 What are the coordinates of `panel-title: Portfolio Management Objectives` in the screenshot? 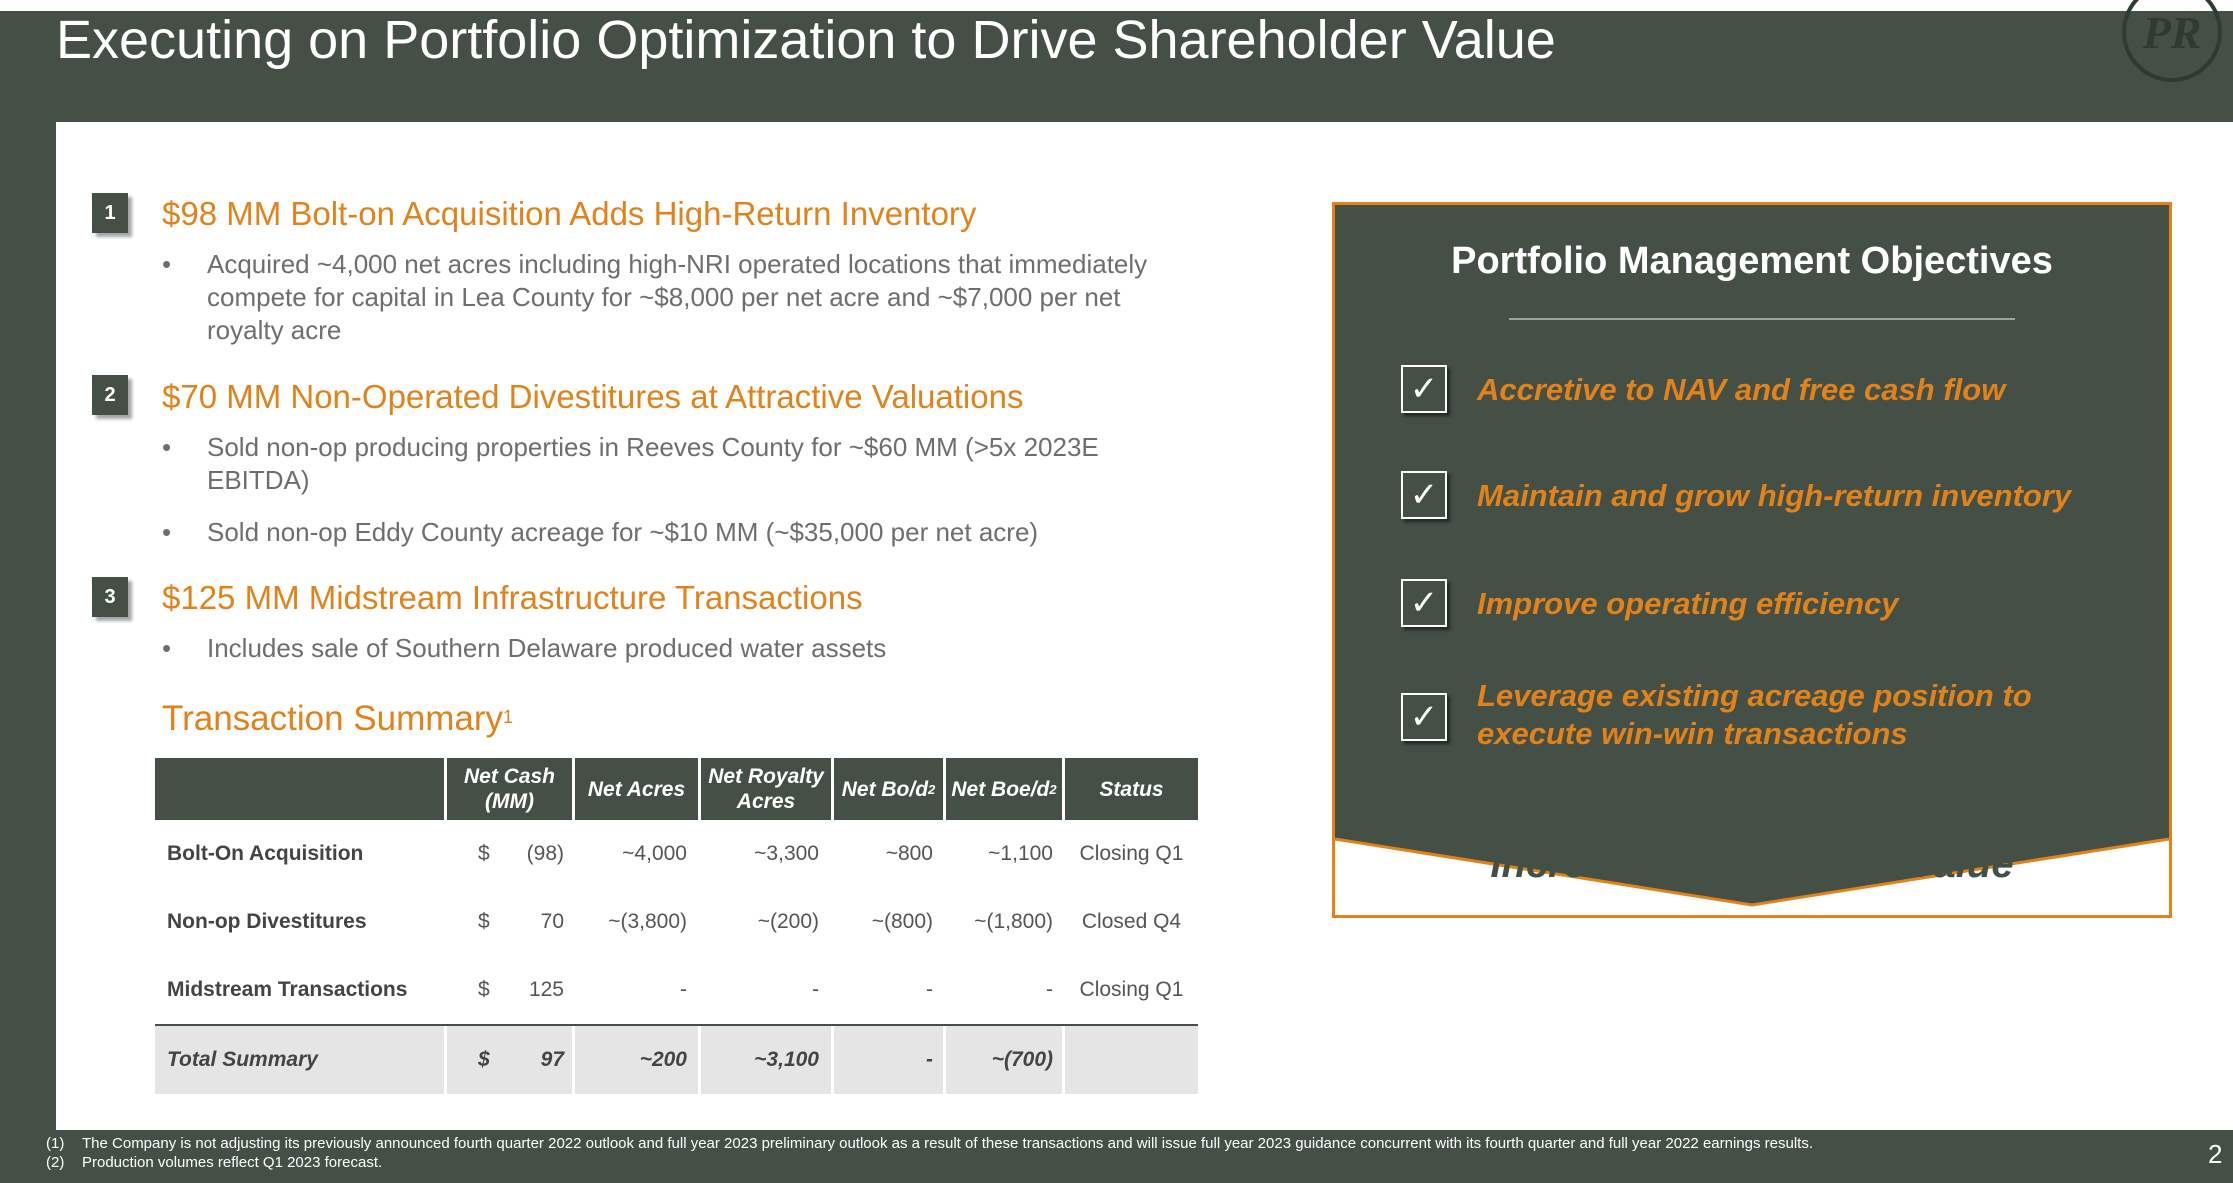 It's located at (1752, 261).